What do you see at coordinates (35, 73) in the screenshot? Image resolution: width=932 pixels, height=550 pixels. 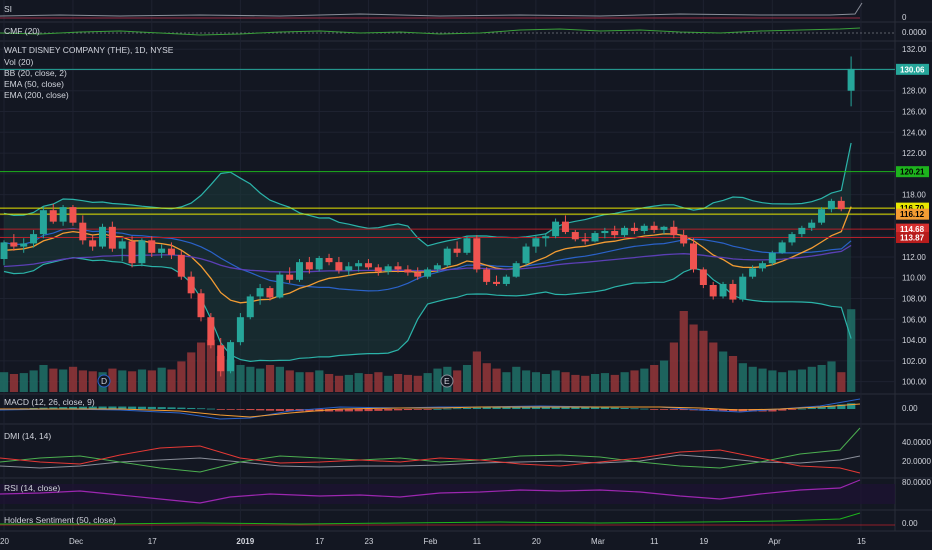 I see `legend-bollinger: BB (20, close, 2)` at bounding box center [35, 73].